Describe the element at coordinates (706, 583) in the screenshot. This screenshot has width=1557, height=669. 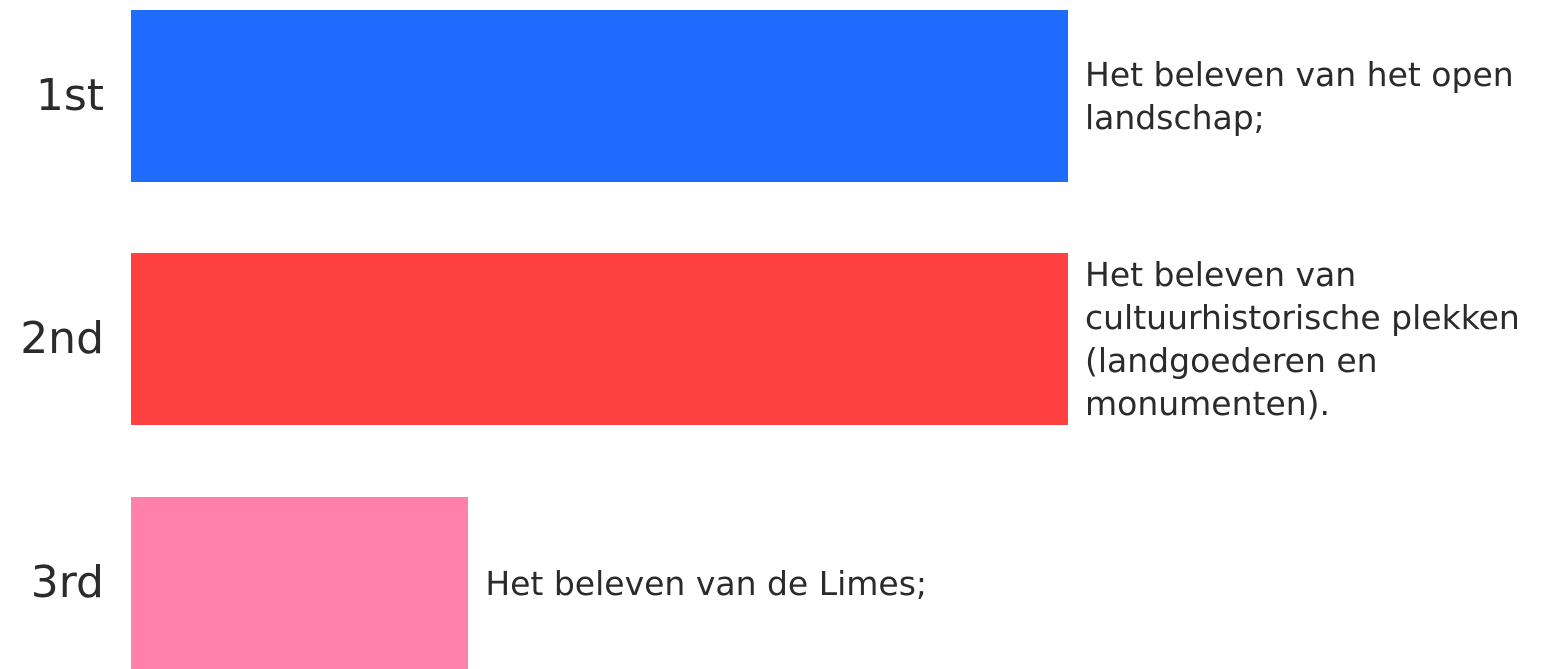
I see `bar-label-3: Het beleven van de Limes;` at that location.